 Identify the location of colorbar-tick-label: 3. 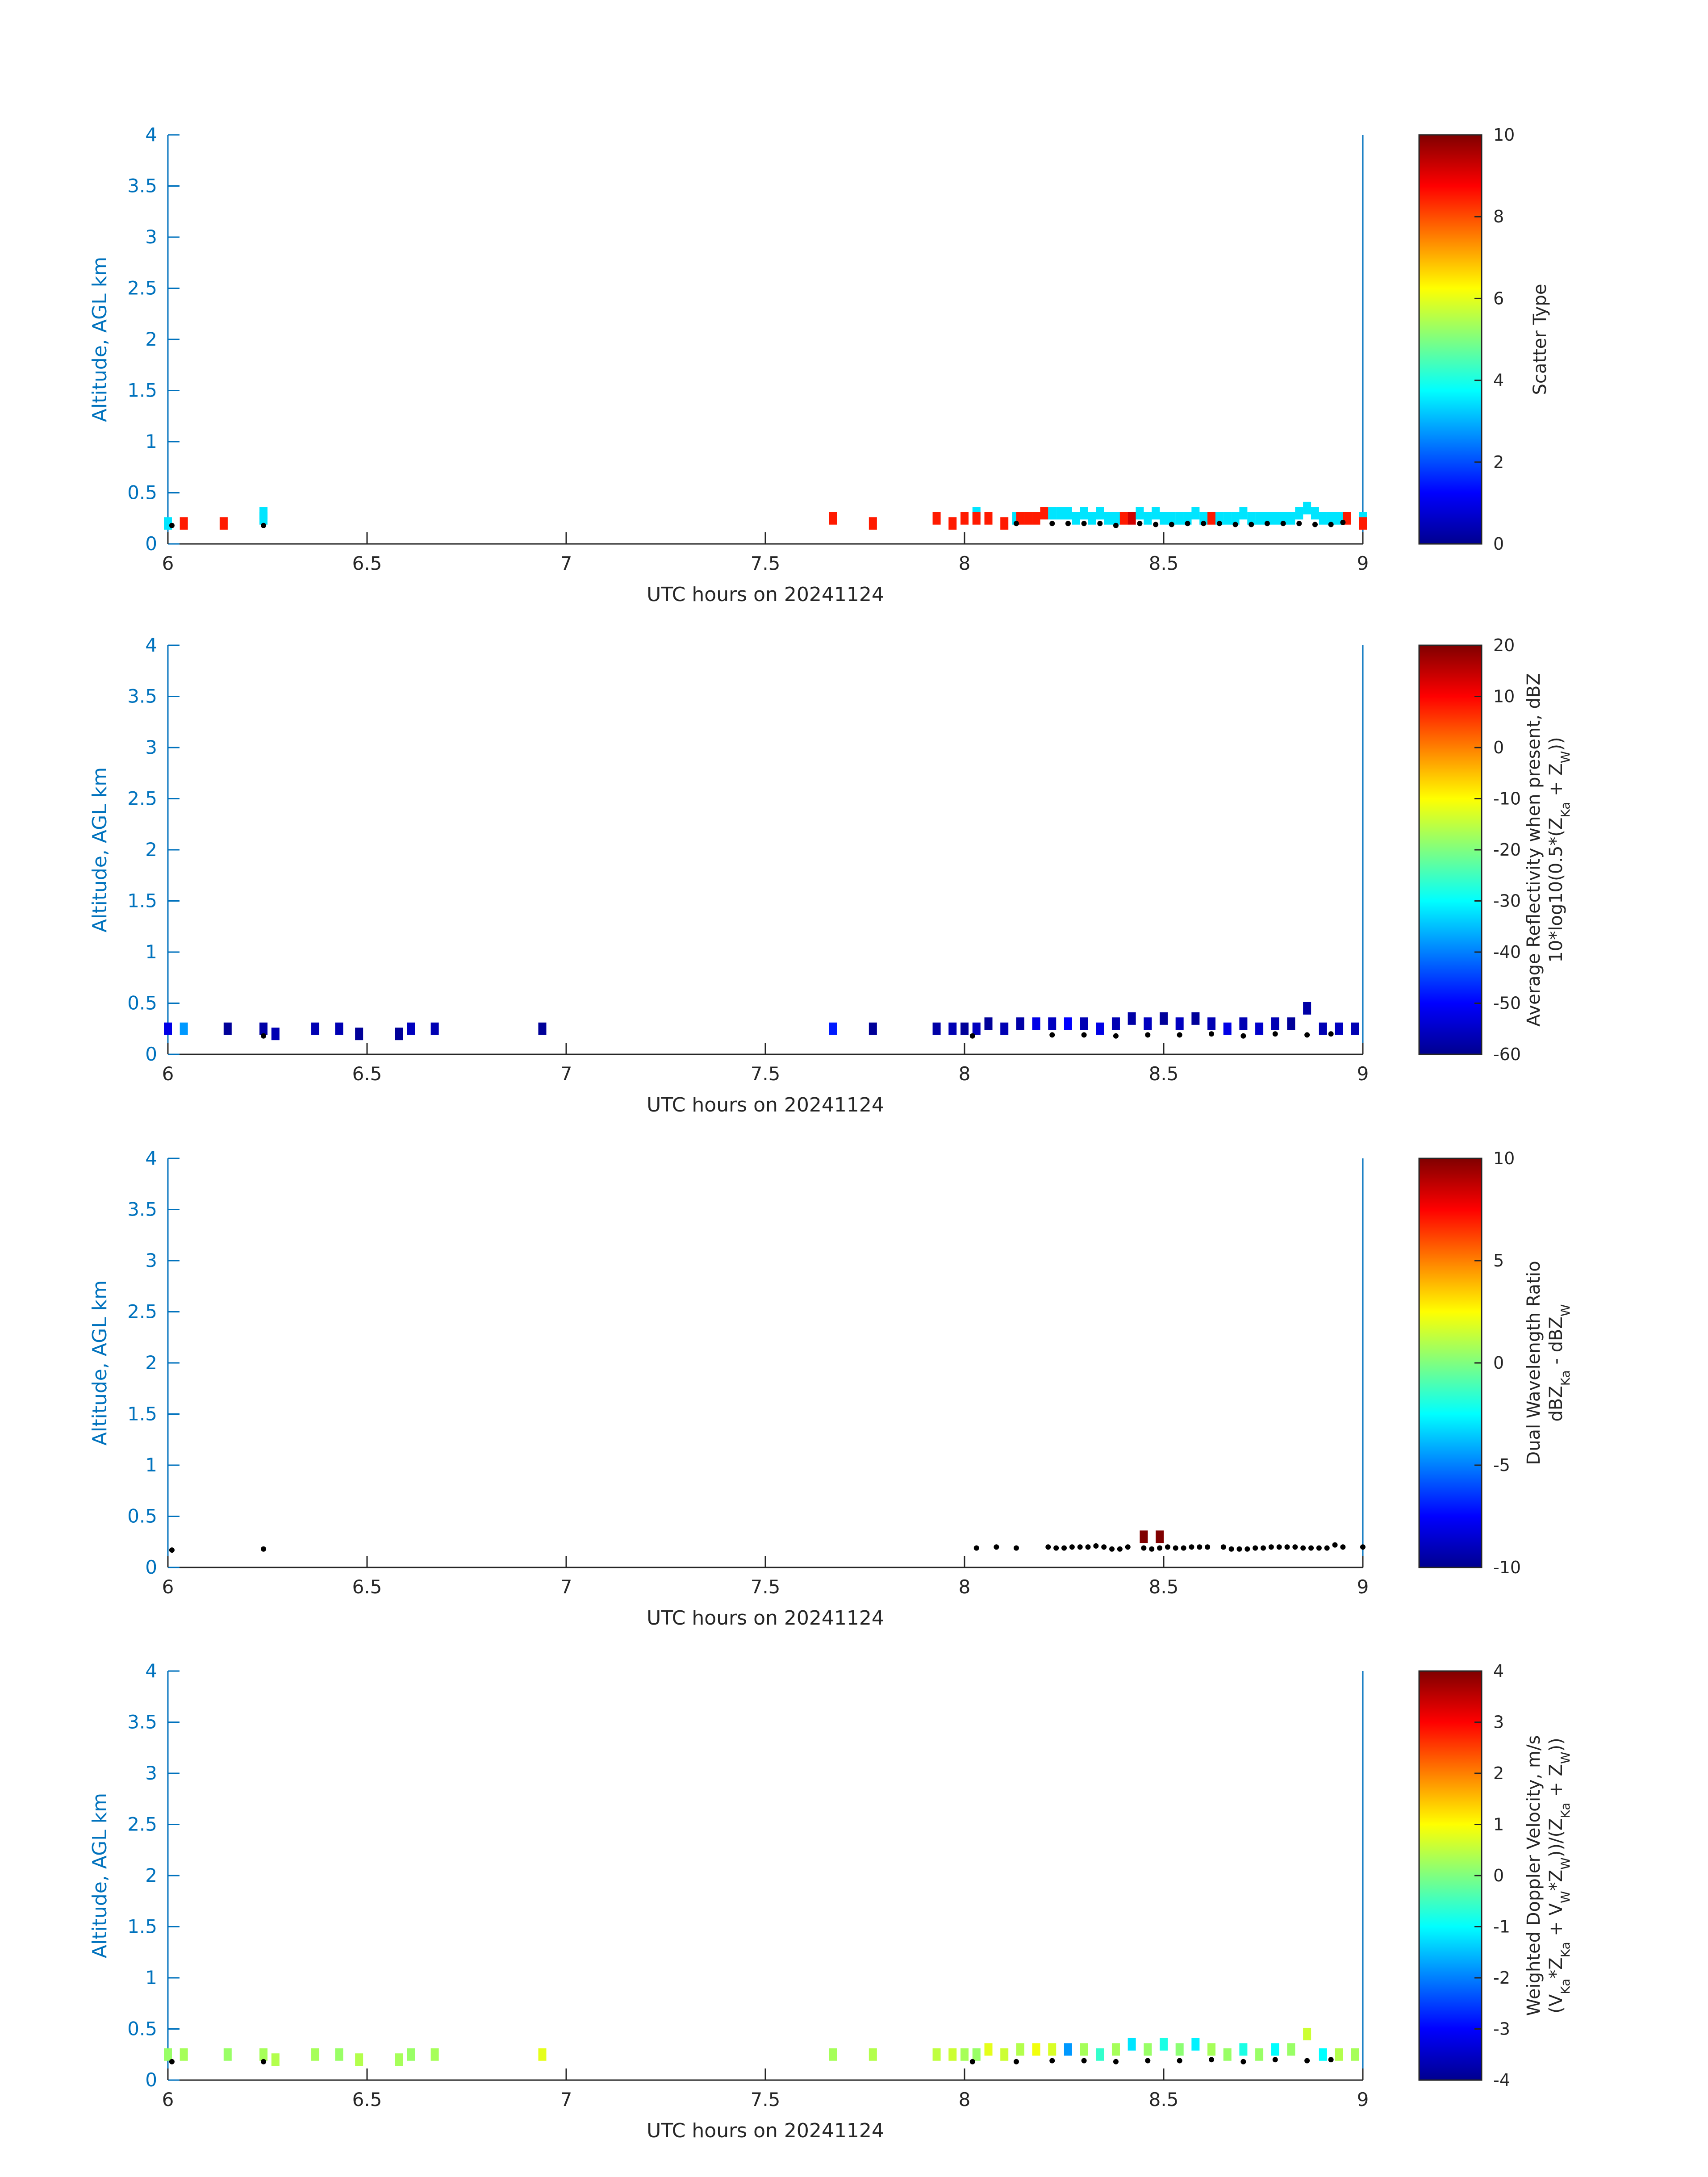
(1498, 1722).